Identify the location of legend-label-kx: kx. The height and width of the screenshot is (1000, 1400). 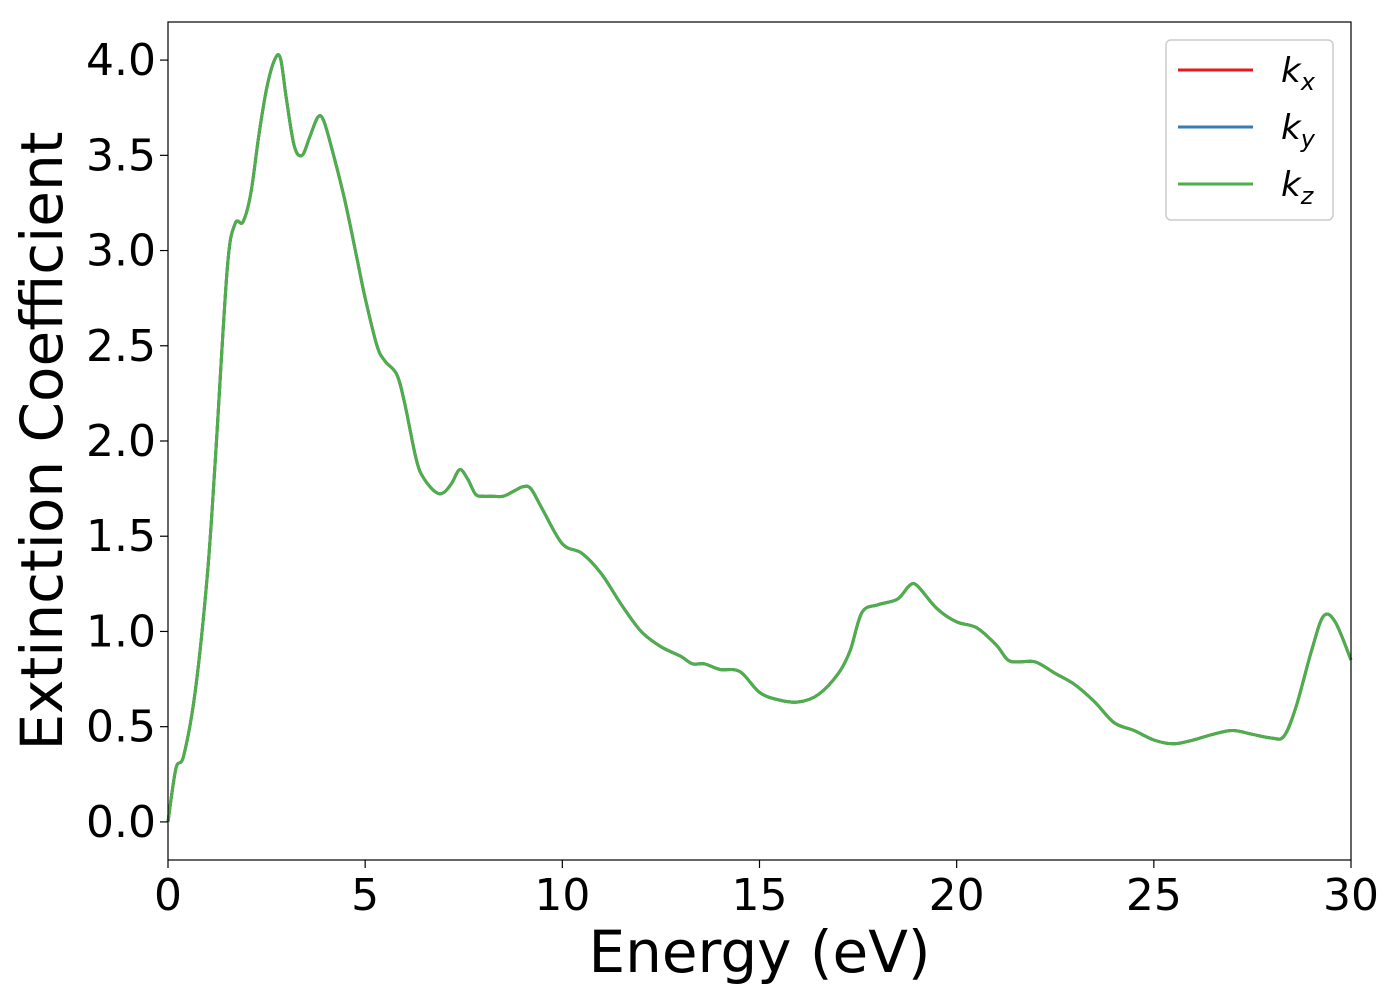
(1298, 73).